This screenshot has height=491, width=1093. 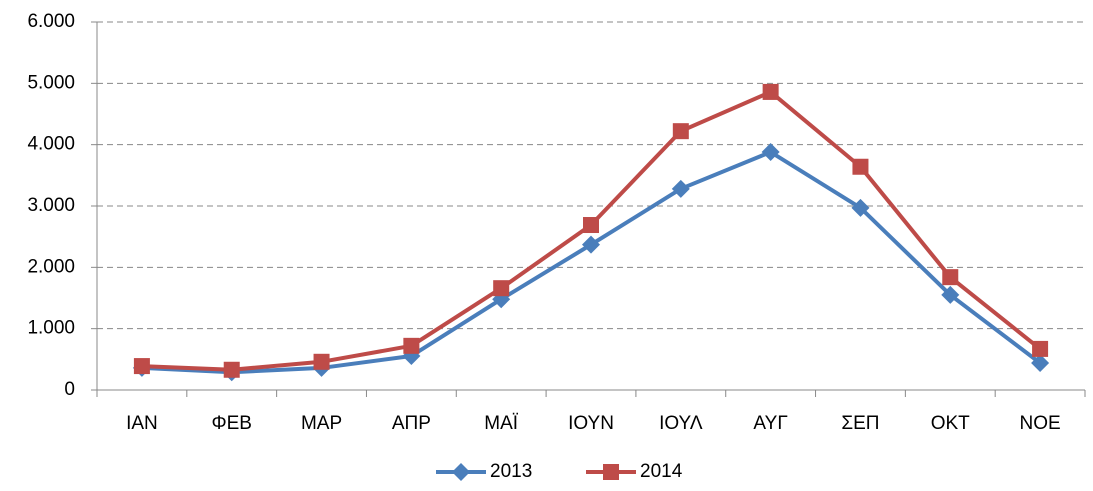 I want to click on x-tick-label: ΙΑΝ, so click(x=142, y=423).